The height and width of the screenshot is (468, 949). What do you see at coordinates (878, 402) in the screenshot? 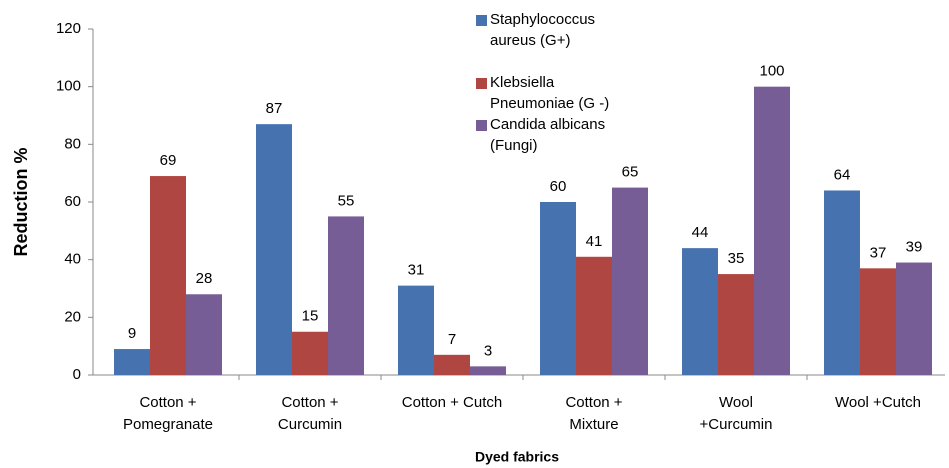
I see `x-tick-label: Wool +Cutch` at bounding box center [878, 402].